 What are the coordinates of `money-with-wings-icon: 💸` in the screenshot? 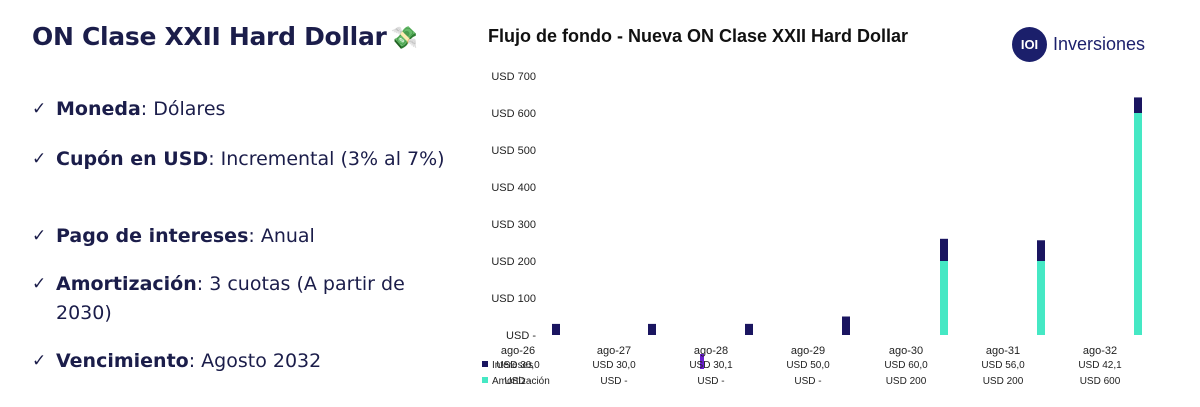 It's located at (404, 38).